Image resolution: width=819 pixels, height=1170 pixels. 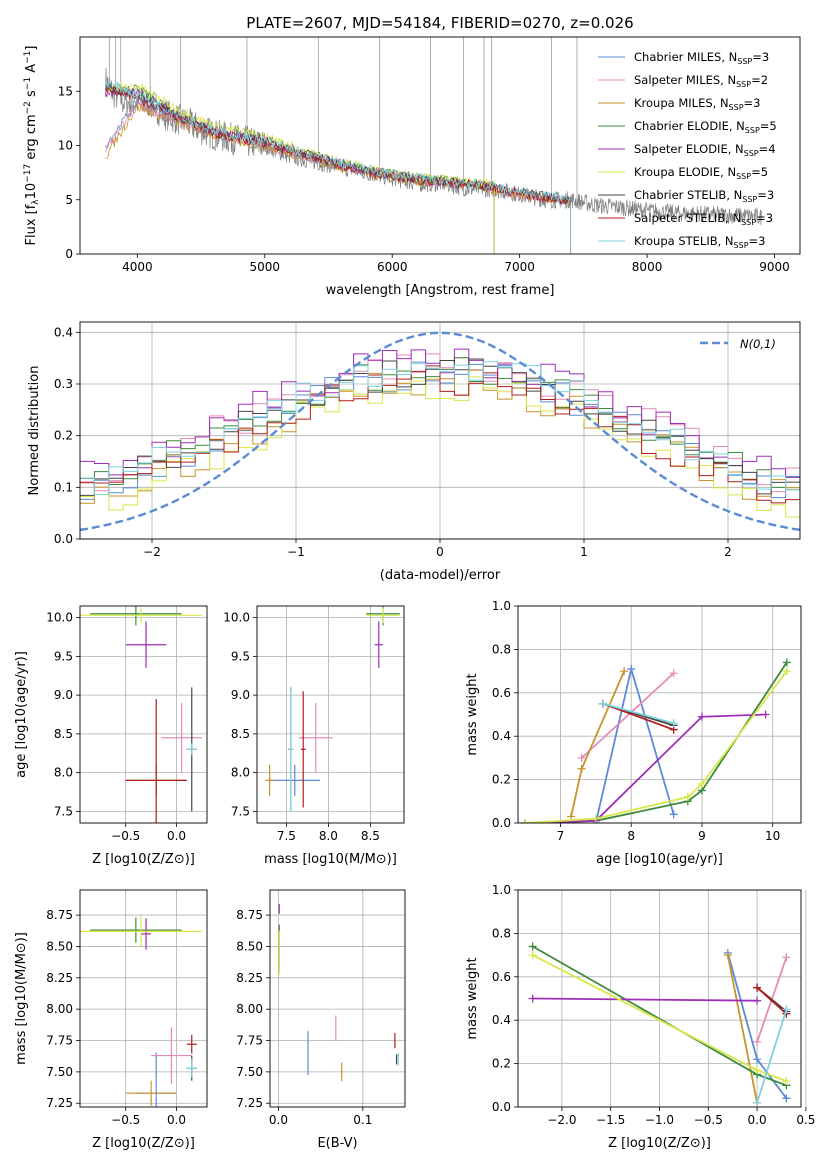 I want to click on axes-frame, so click(x=337, y=998).